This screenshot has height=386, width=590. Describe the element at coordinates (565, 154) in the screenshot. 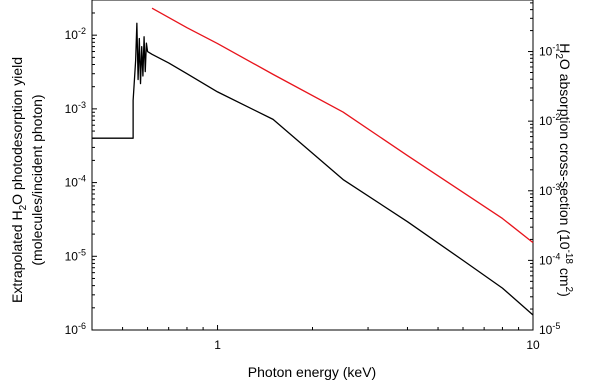

I see `right-axis-title-mid: O absorption cross-section (10` at that location.